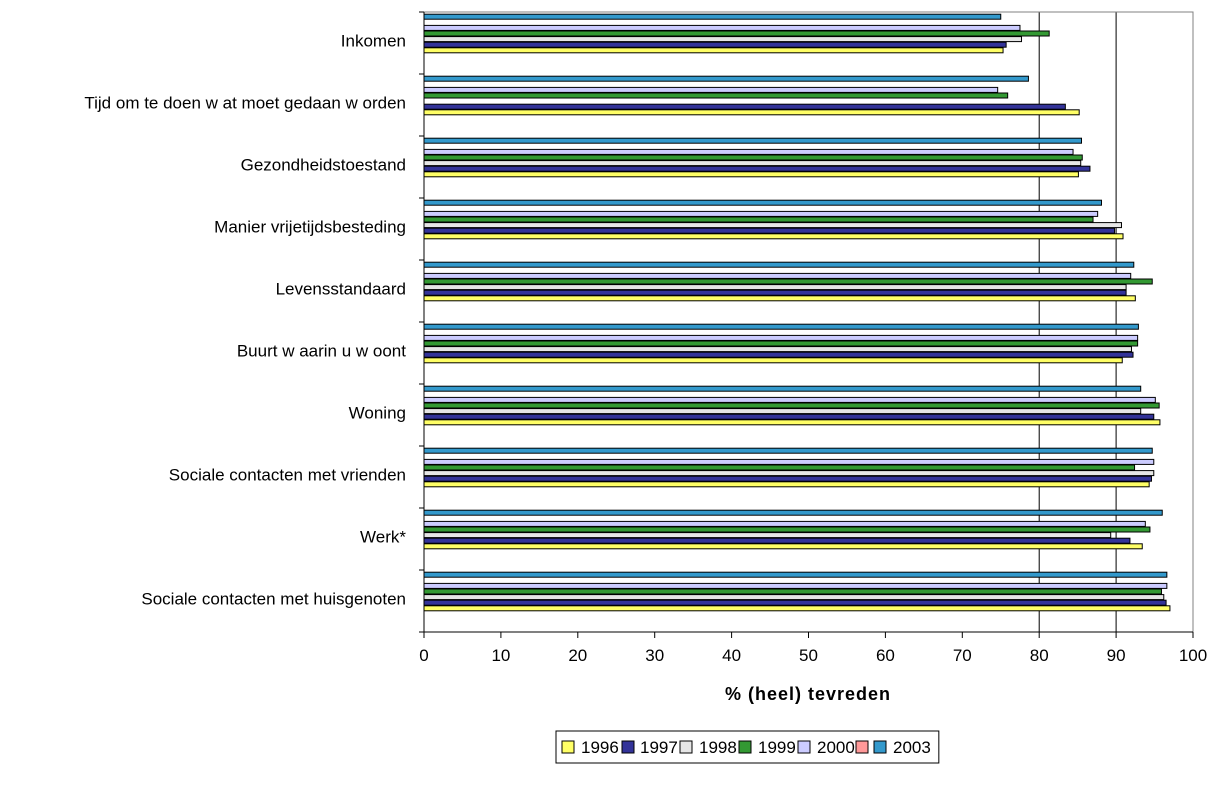 The height and width of the screenshot is (799, 1212). I want to click on bar-manier-vrijetijdsbesteding-1999, so click(758, 219).